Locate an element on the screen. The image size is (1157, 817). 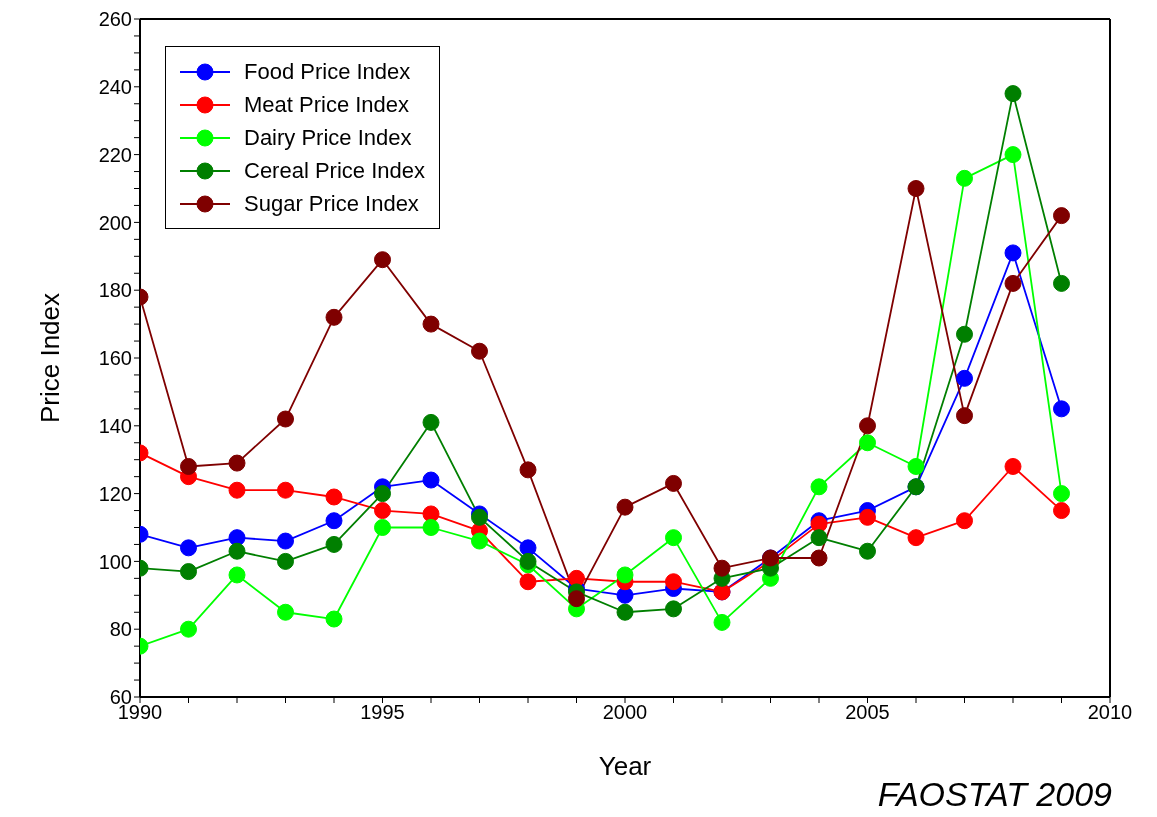
legend-label: Food Price Index is located at coordinates (327, 71).